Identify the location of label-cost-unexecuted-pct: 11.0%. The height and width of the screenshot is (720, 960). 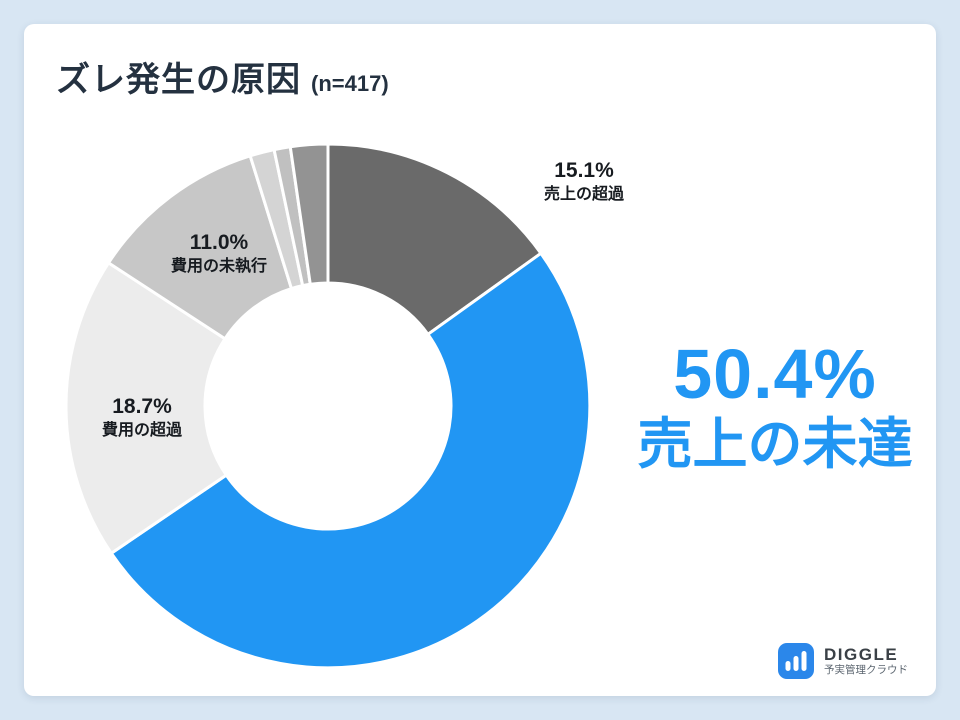
(219, 242).